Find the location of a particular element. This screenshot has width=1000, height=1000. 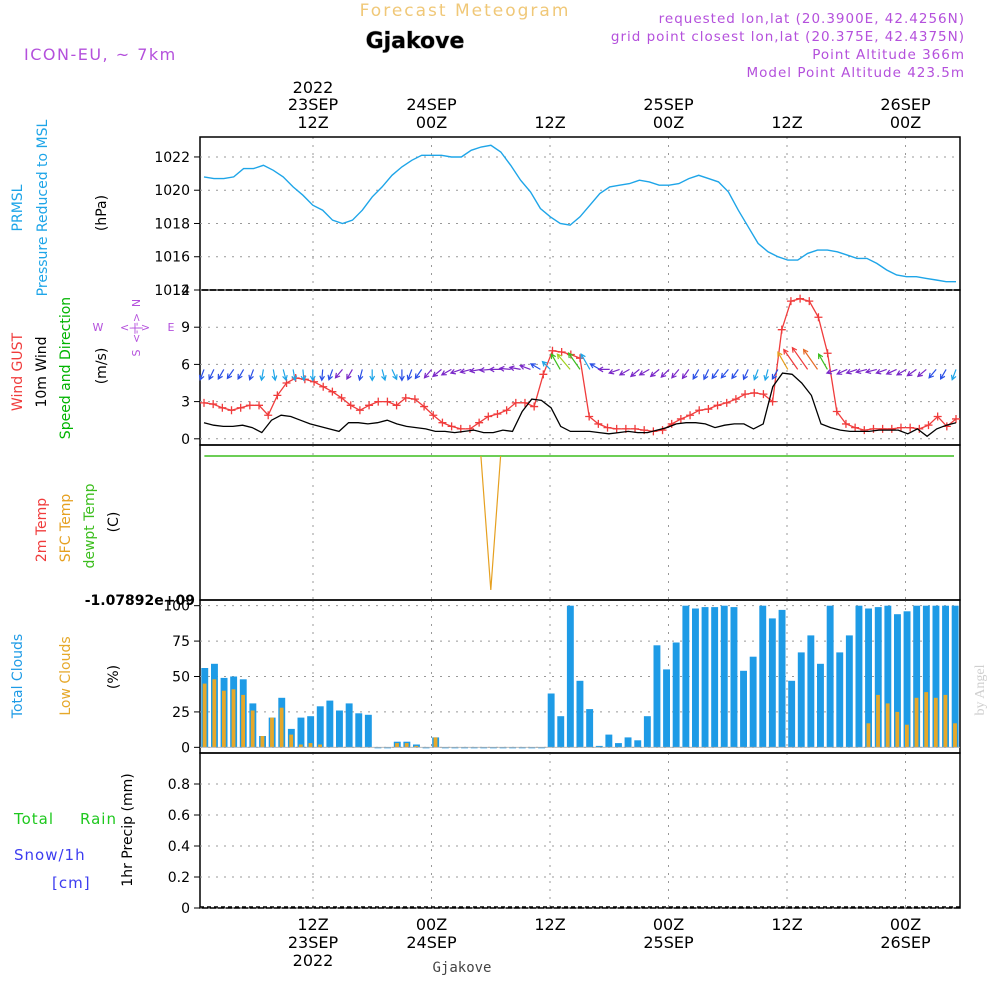

total-label: Total is located at coordinates (33, 819).